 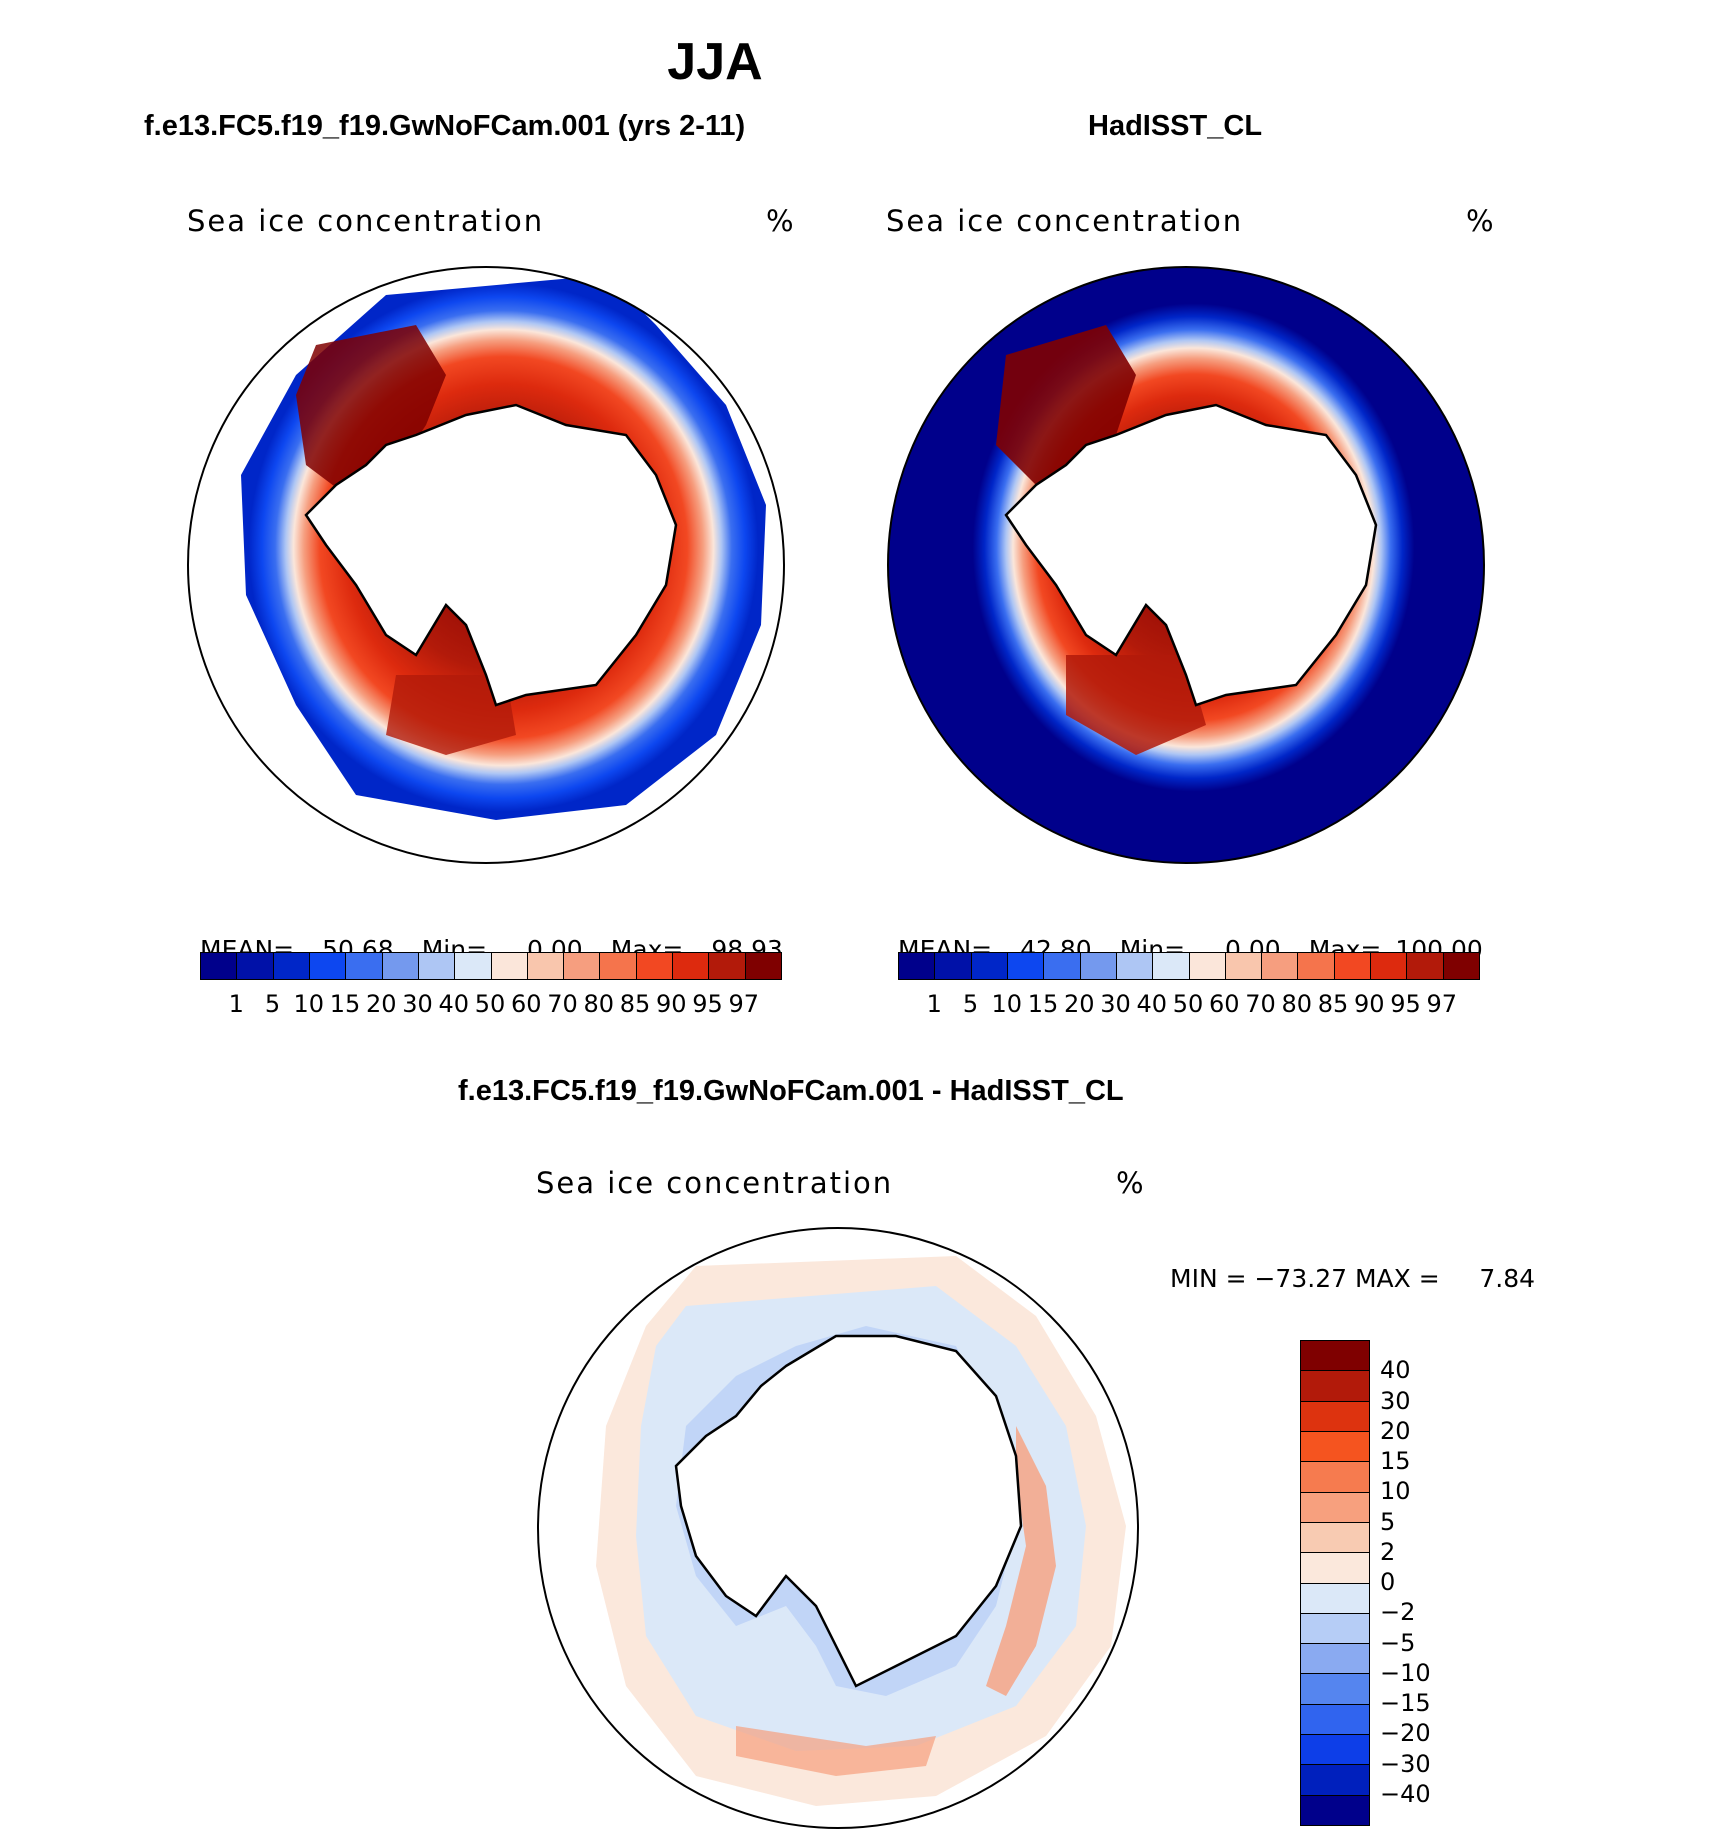 I want to click on left-colorbar-label-14: 97, so click(x=744, y=1004).